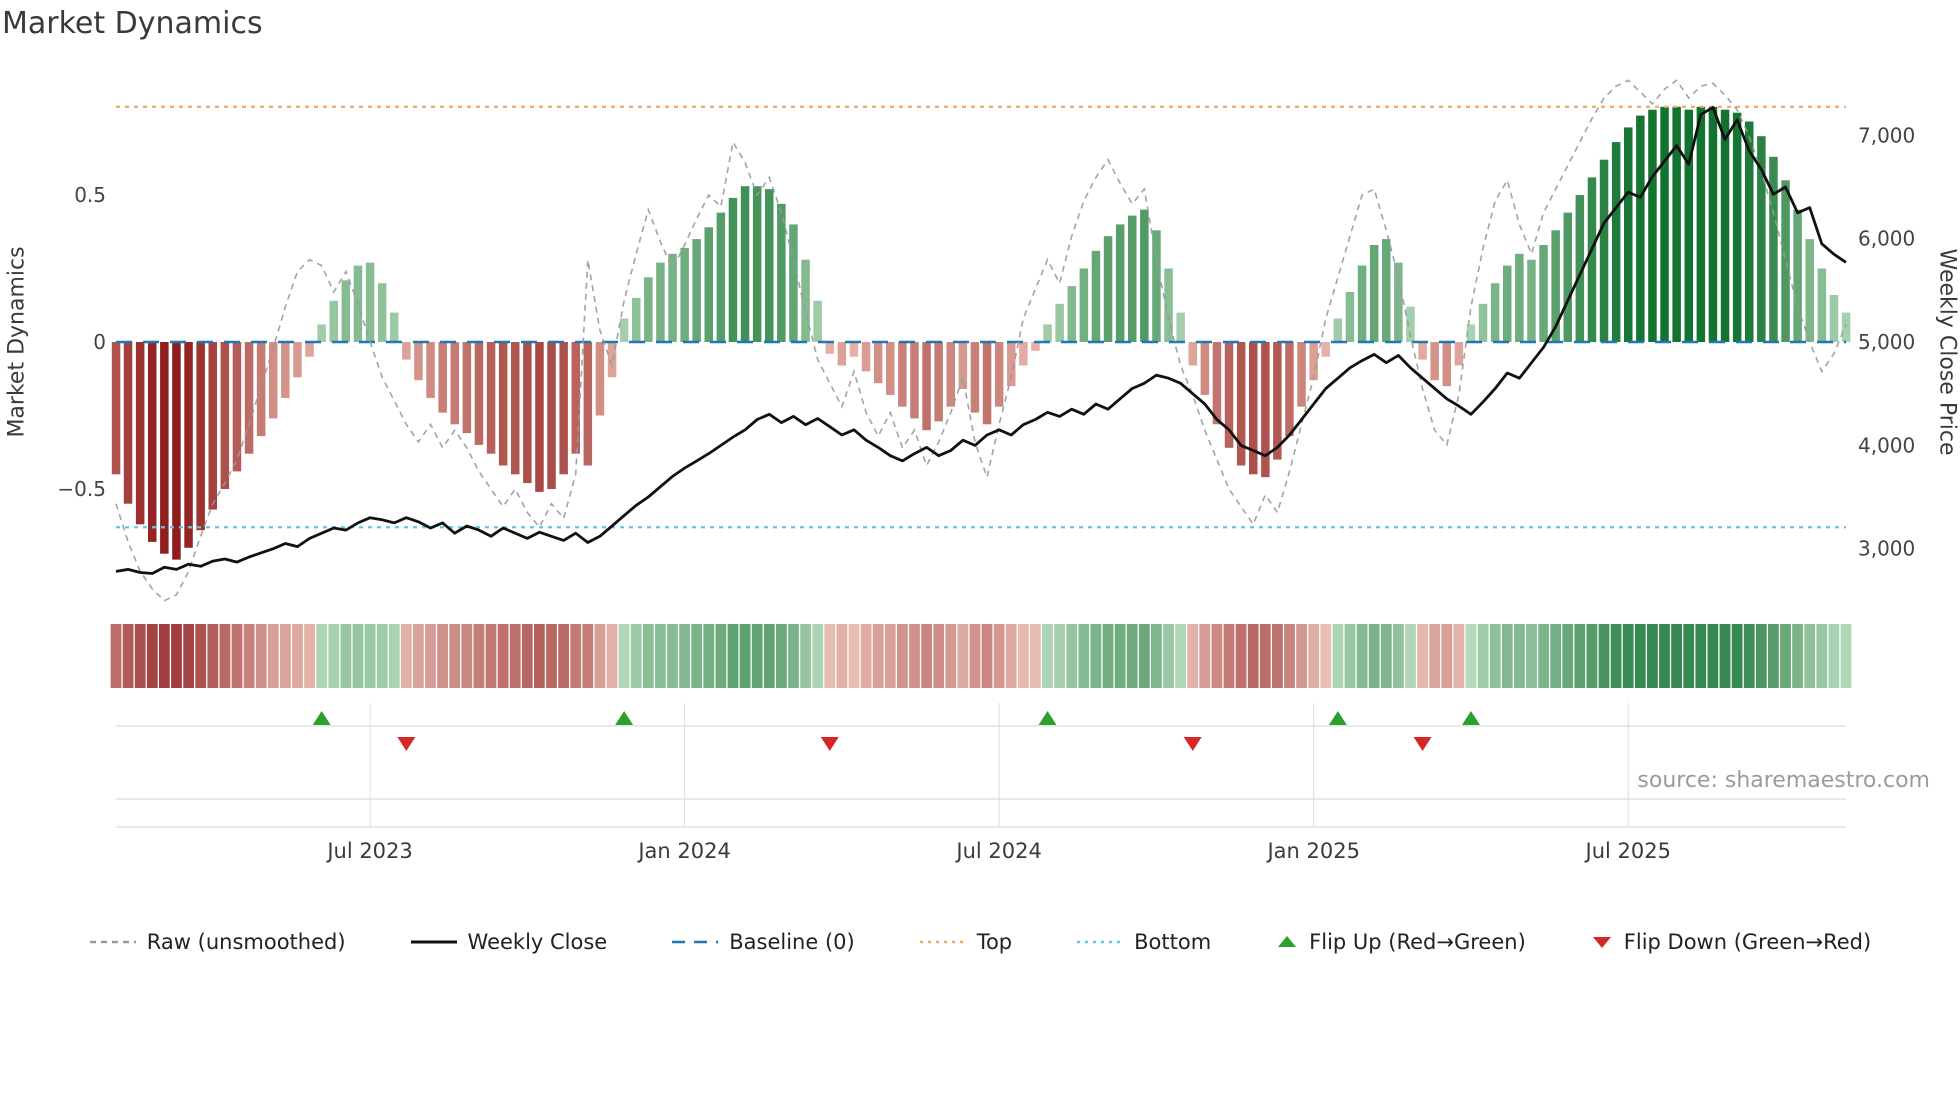 This screenshot has height=1102, width=1960. What do you see at coordinates (1173, 942) in the screenshot?
I see `legend-label: Bottom` at bounding box center [1173, 942].